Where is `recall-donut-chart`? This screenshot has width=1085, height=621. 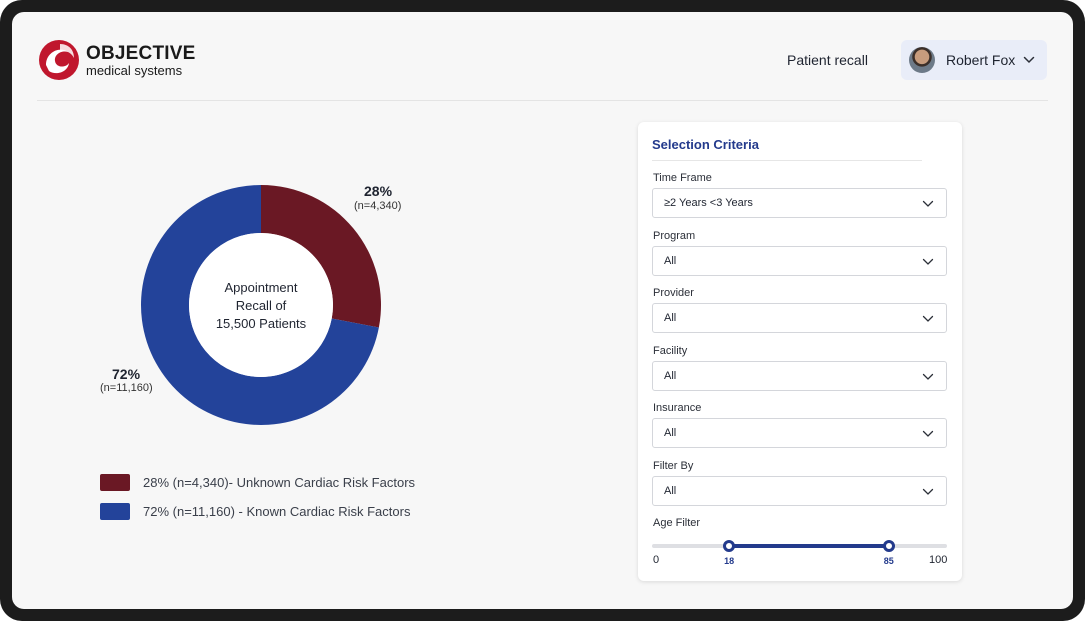
recall-donut-chart is located at coordinates (261, 305).